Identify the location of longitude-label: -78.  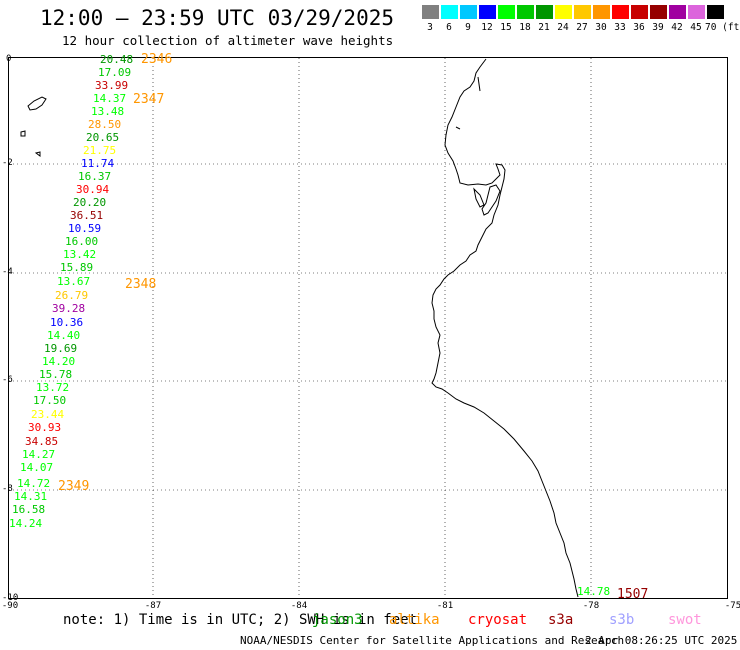
(591, 606).